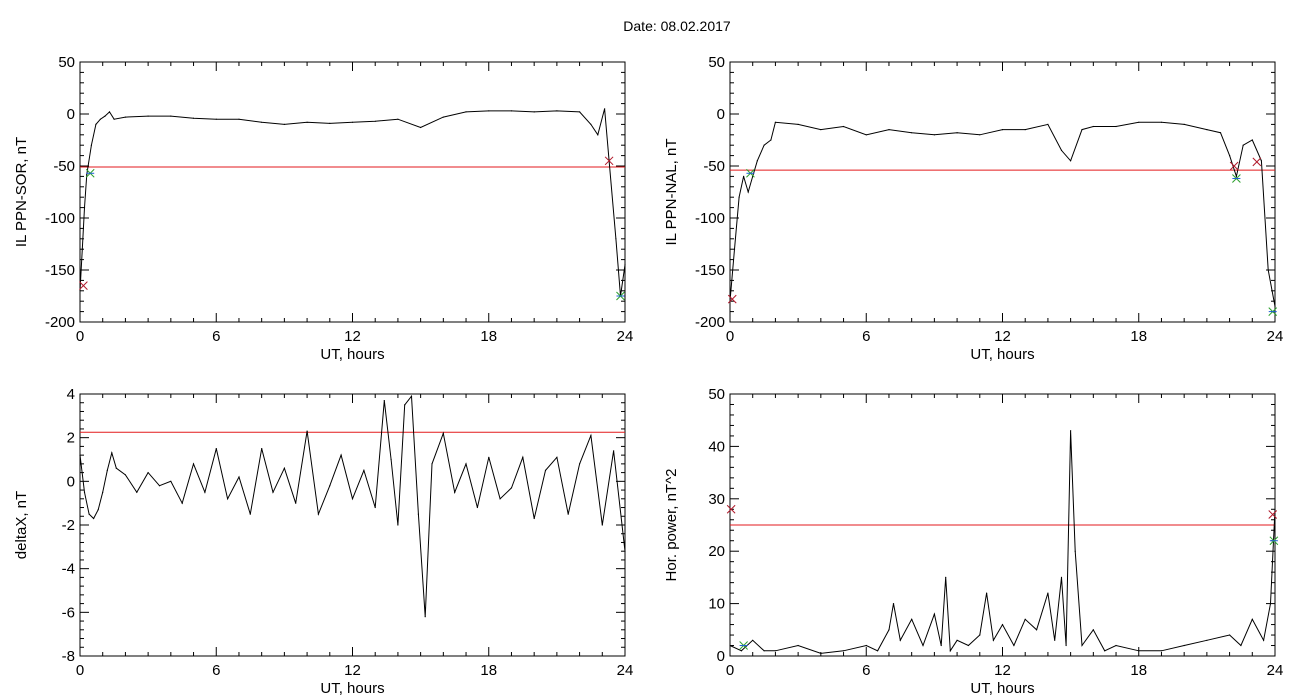 This screenshot has width=1300, height=700. What do you see at coordinates (1002, 670) in the screenshot?
I see `x-tick-label: 12` at bounding box center [1002, 670].